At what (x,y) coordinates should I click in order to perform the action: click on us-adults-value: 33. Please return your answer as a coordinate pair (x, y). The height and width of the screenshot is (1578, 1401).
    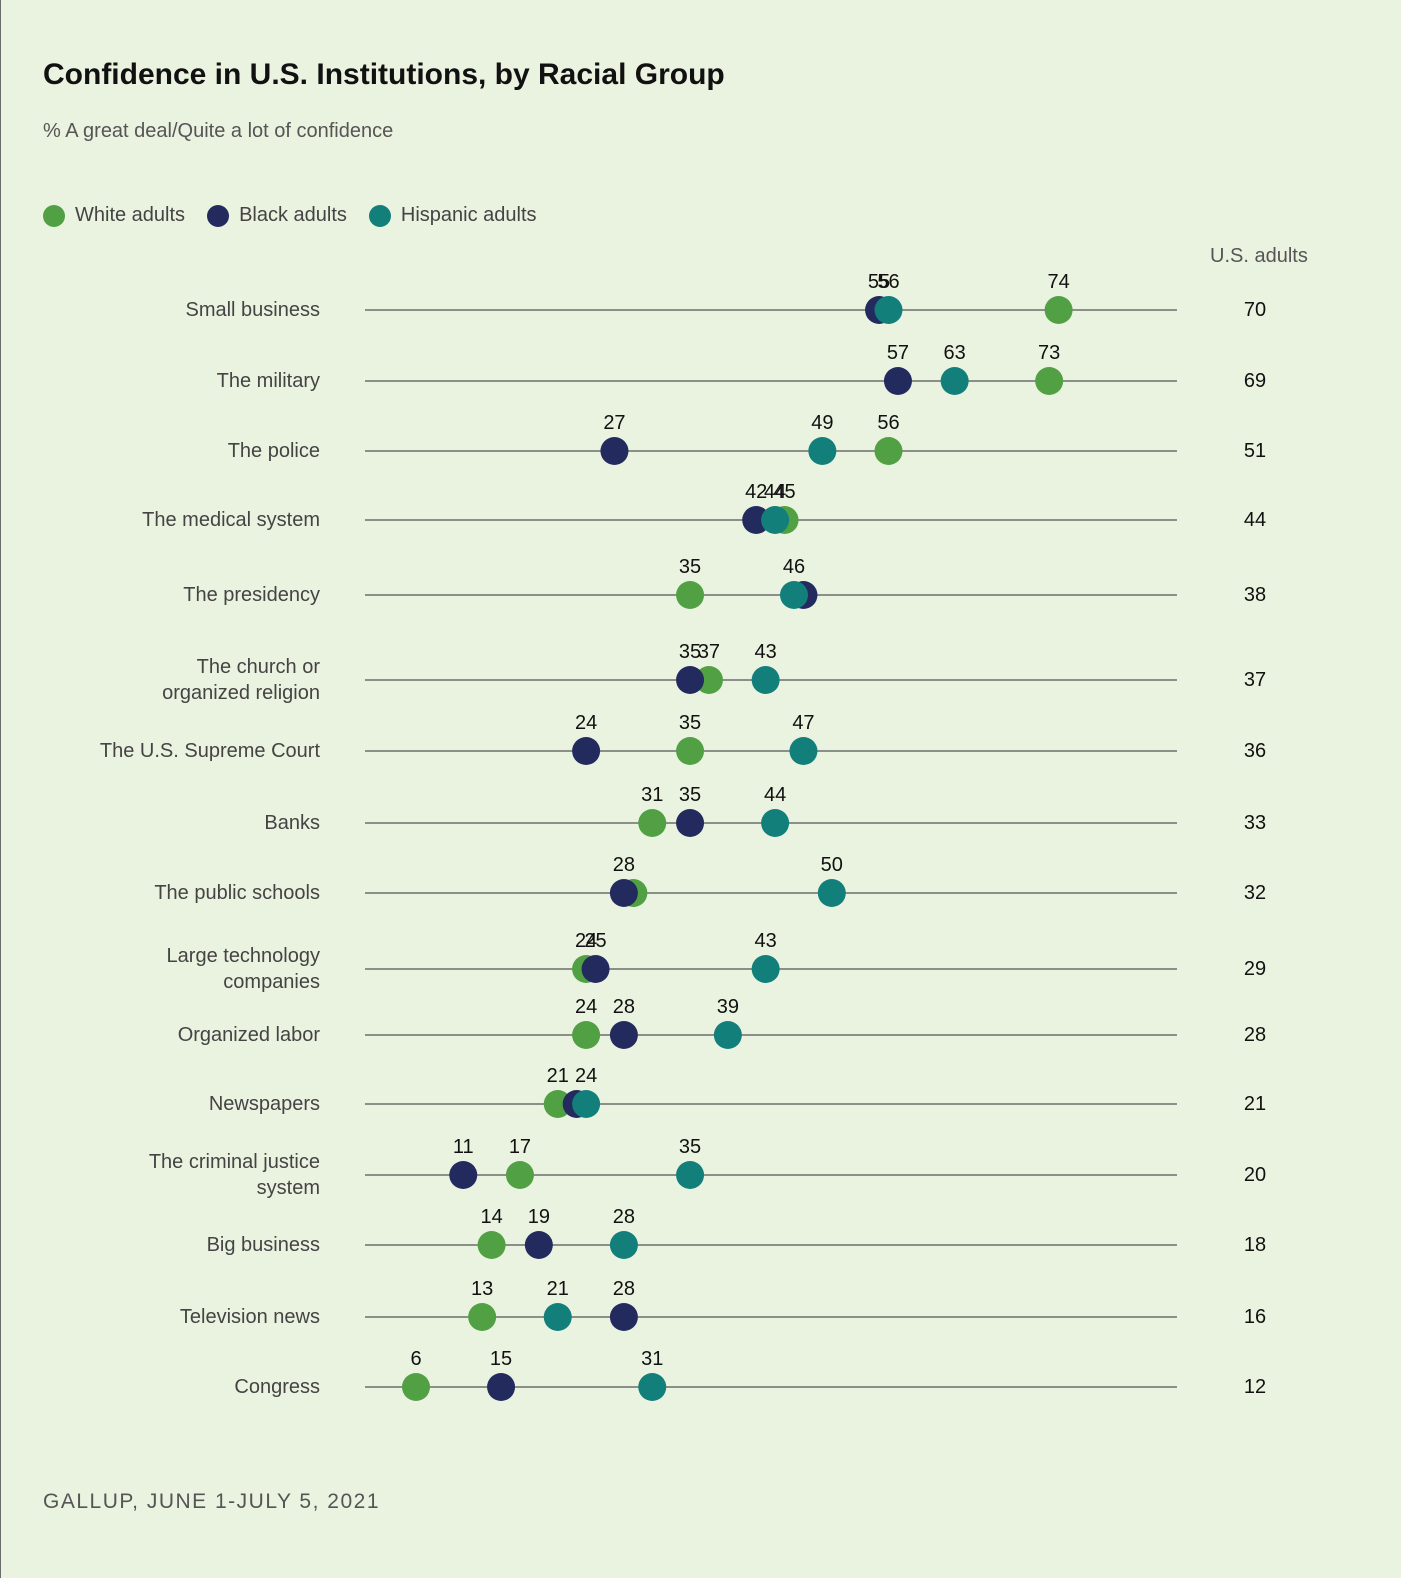
    Looking at the image, I should click on (1255, 823).